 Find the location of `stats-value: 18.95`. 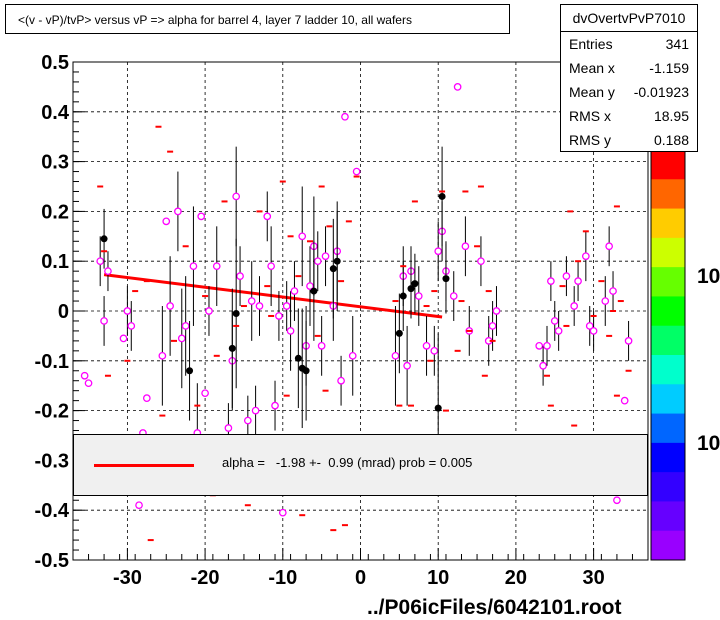

stats-value: 18.95 is located at coordinates (671, 116).